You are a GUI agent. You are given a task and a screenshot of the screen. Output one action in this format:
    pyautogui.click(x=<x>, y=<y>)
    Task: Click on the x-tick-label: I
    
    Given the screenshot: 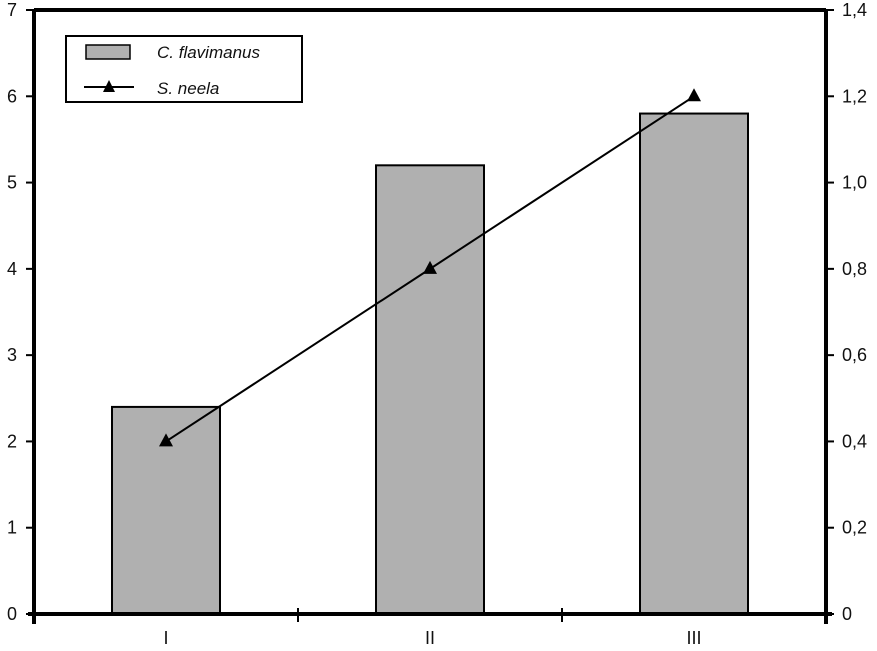 What is the action you would take?
    pyautogui.click(x=165, y=638)
    